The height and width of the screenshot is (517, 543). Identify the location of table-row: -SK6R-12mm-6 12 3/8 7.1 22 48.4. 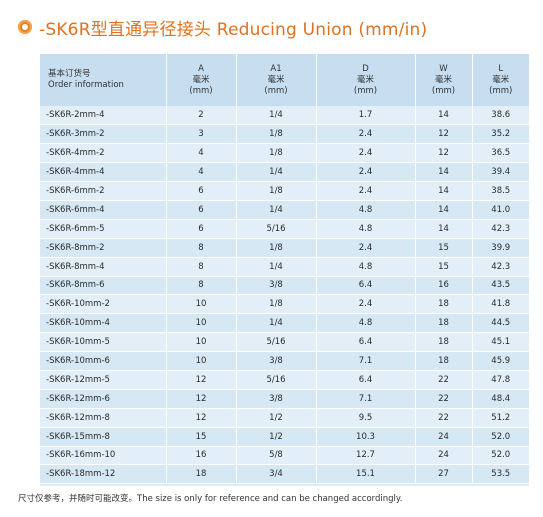
(284, 399).